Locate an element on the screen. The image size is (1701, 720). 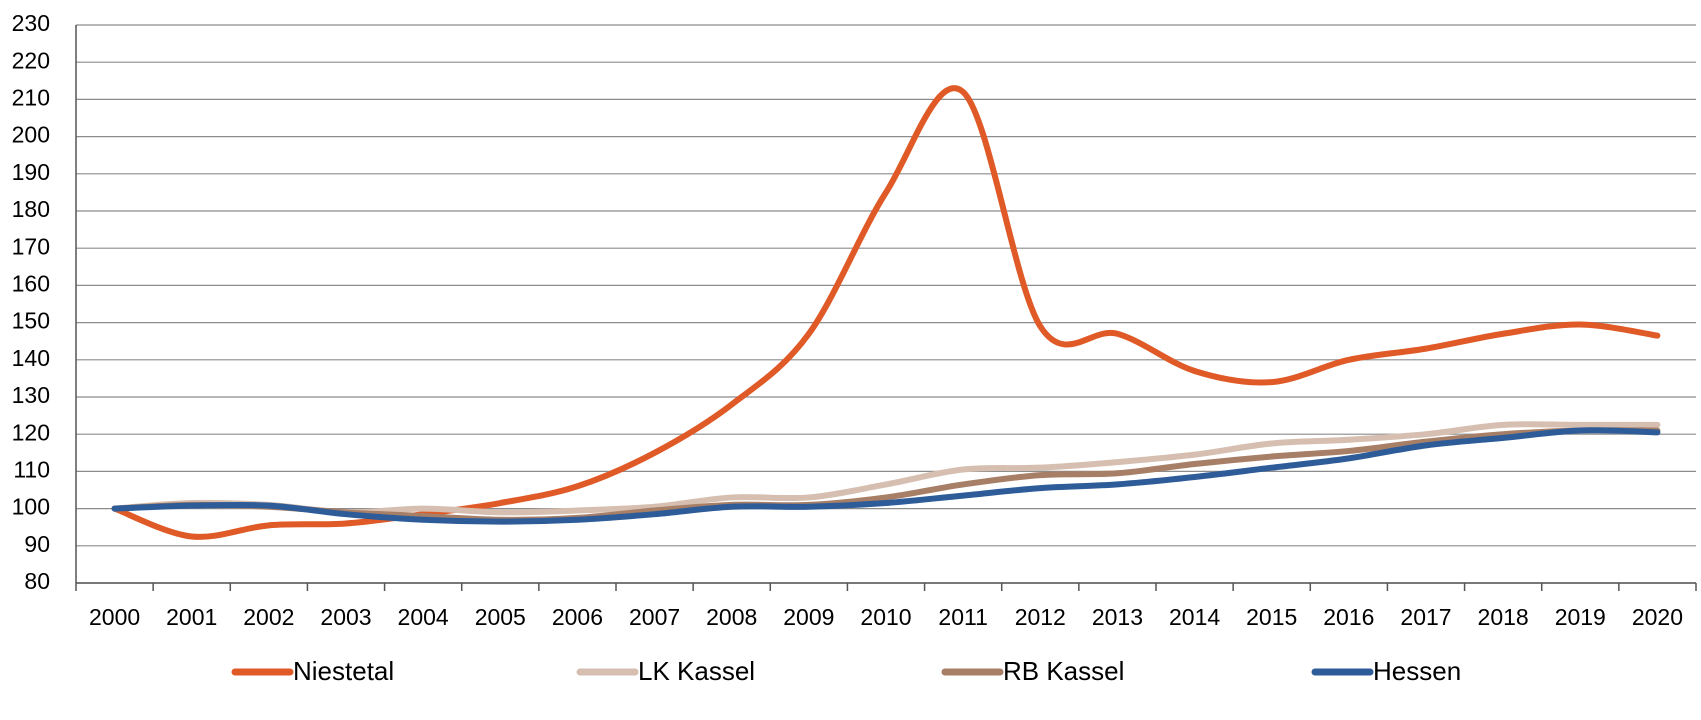
legend-label: Niestetal is located at coordinates (343, 671).